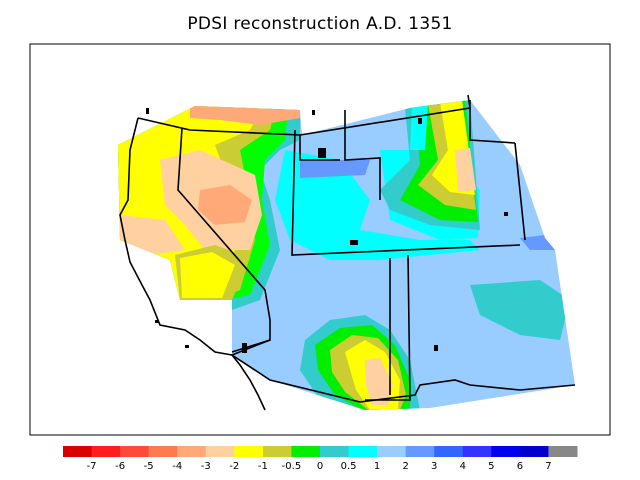  I want to click on legend-tick-label: 0, so click(320, 466).